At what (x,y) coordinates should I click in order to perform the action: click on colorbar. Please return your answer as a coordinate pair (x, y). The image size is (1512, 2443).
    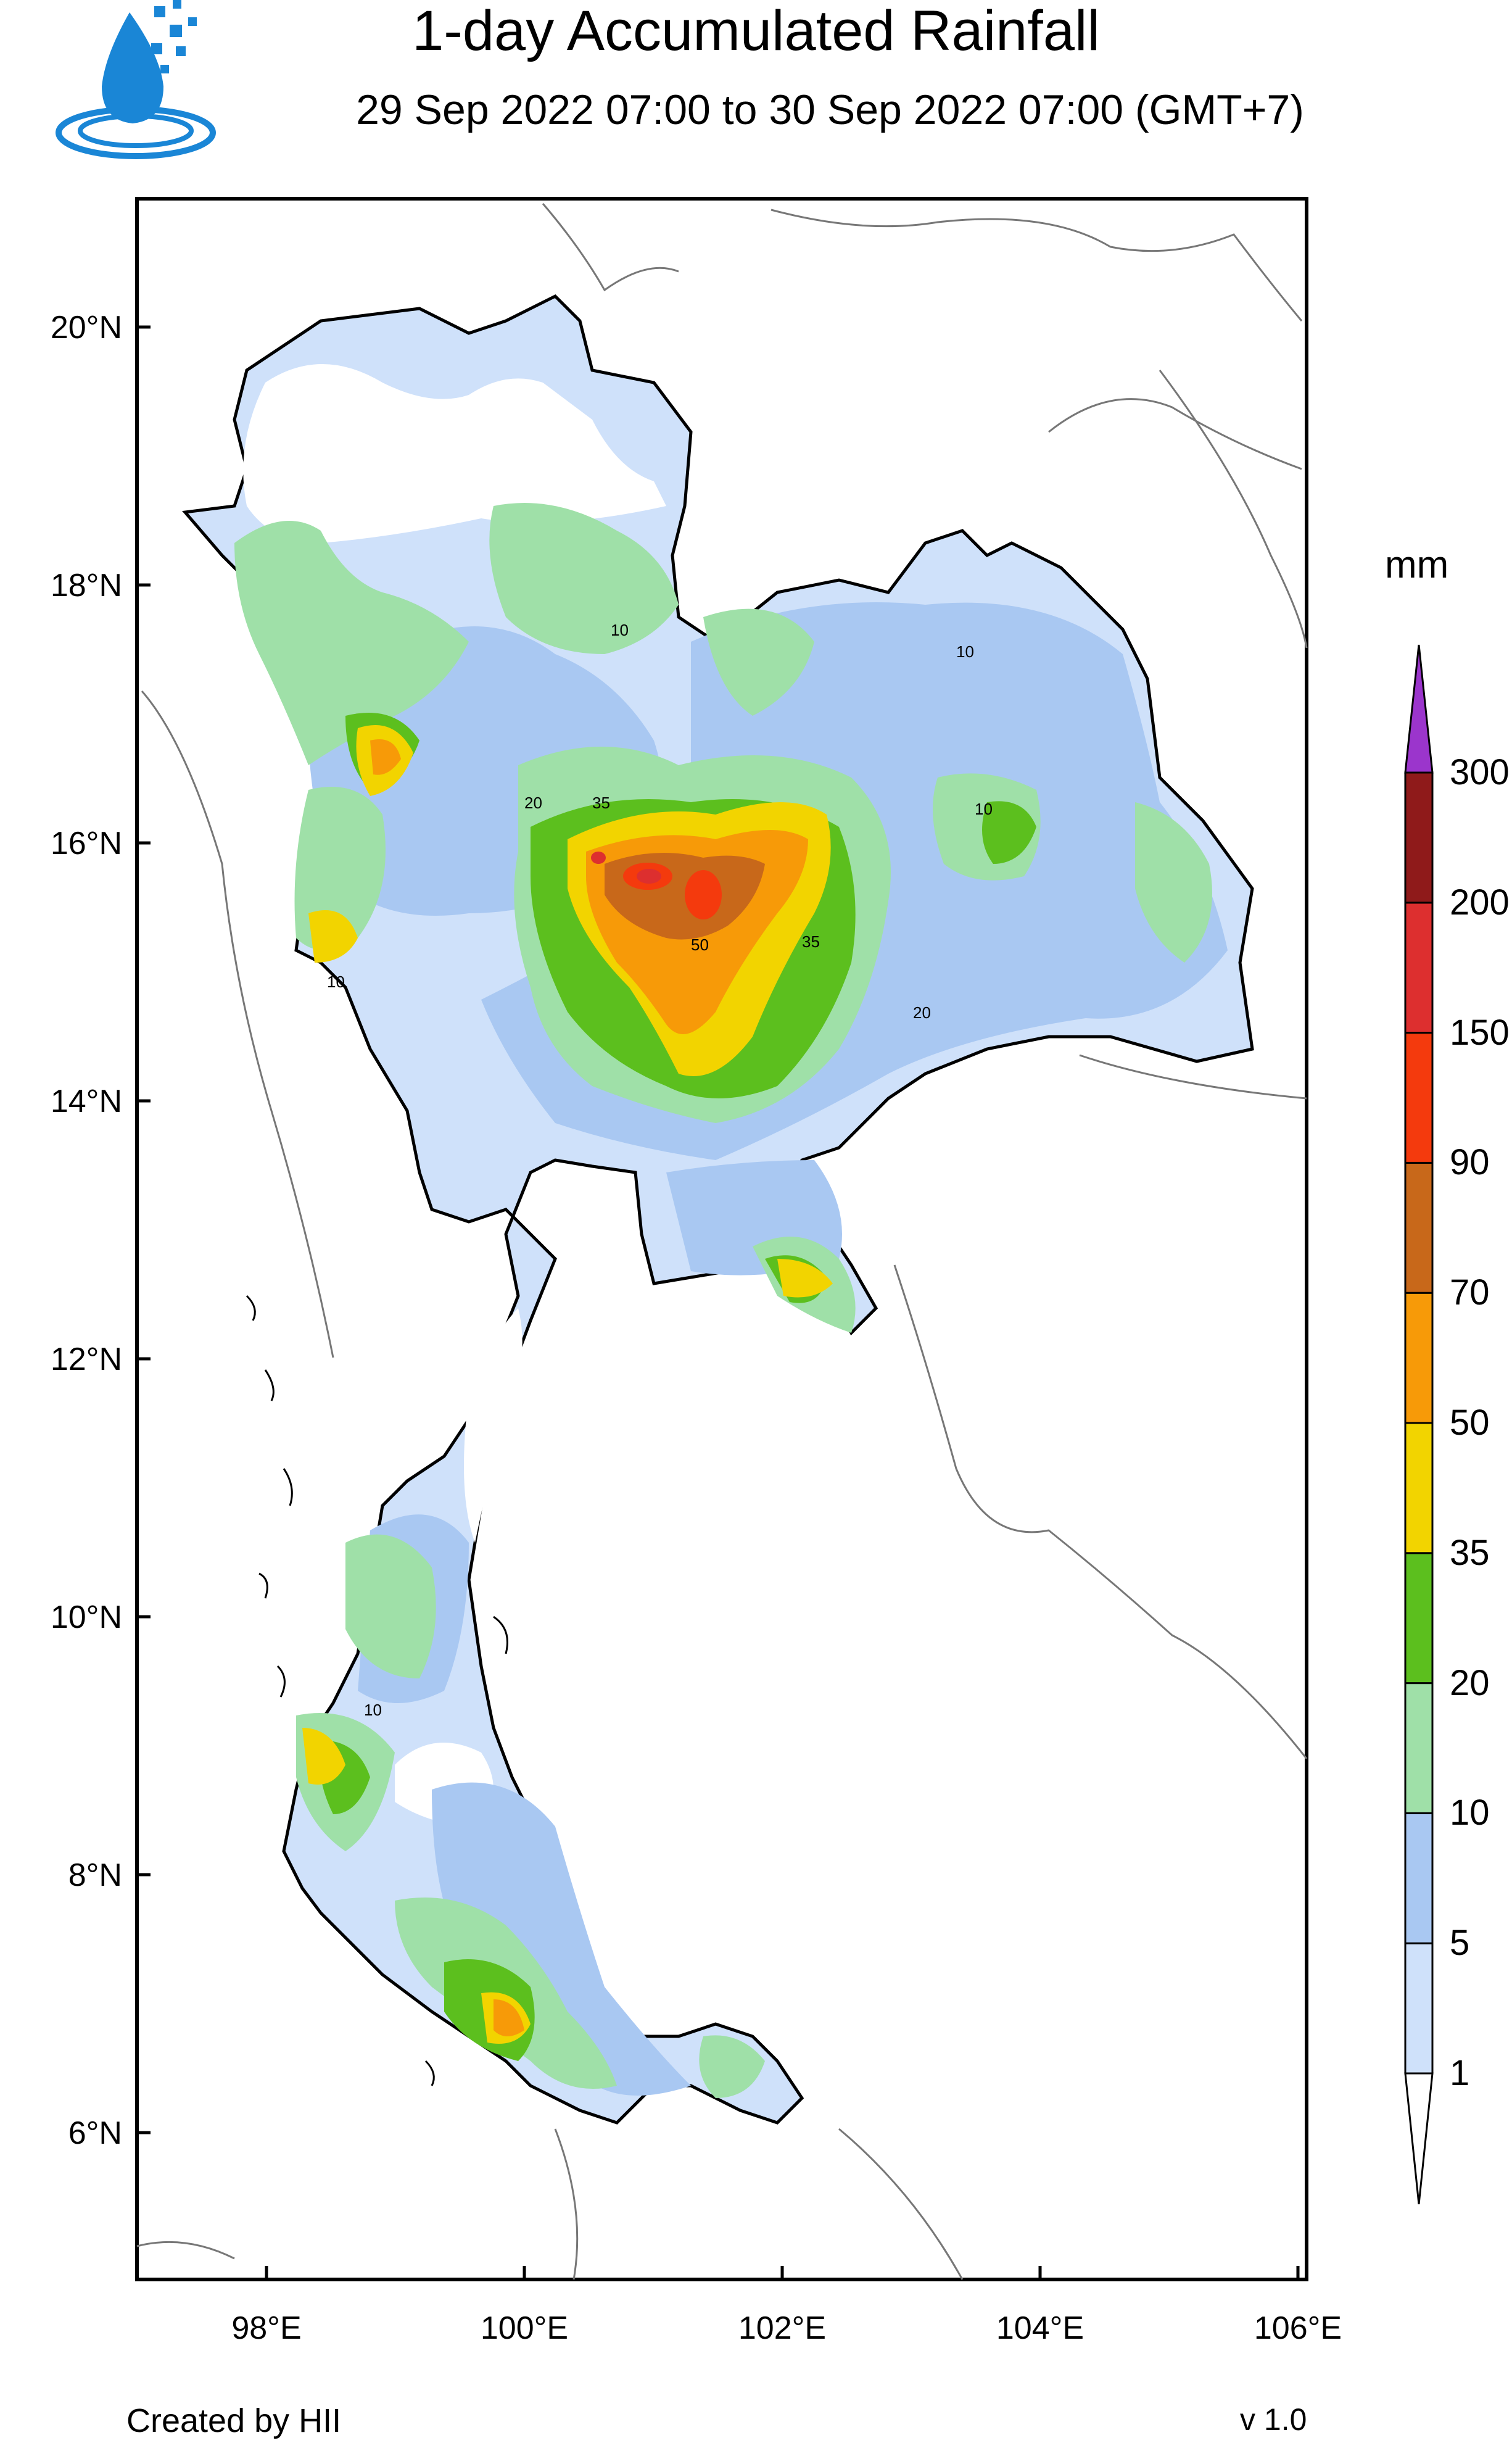
    Looking at the image, I should click on (1419, 1425).